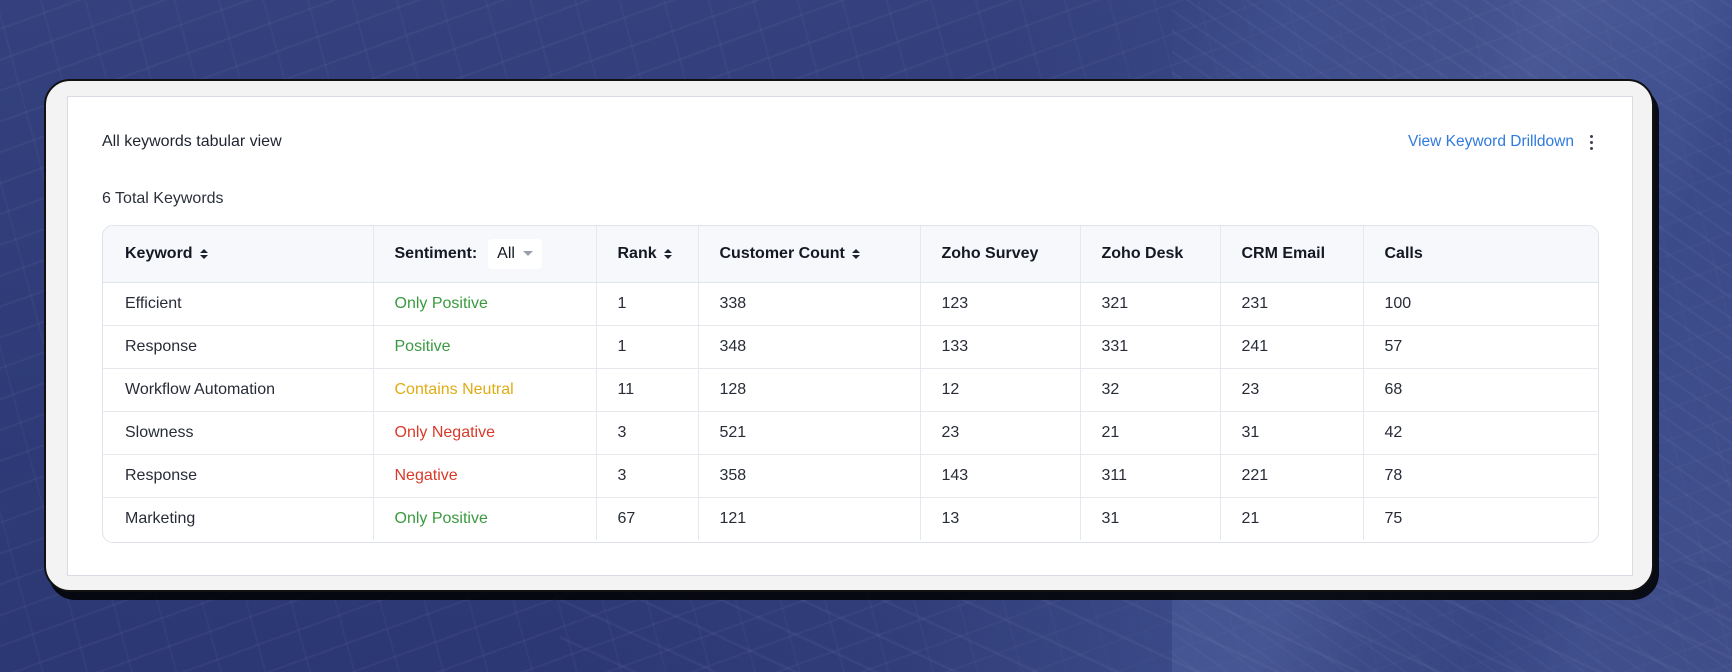 Image resolution: width=1732 pixels, height=672 pixels. I want to click on col-header-crm-email: CRM Email, so click(1292, 254).